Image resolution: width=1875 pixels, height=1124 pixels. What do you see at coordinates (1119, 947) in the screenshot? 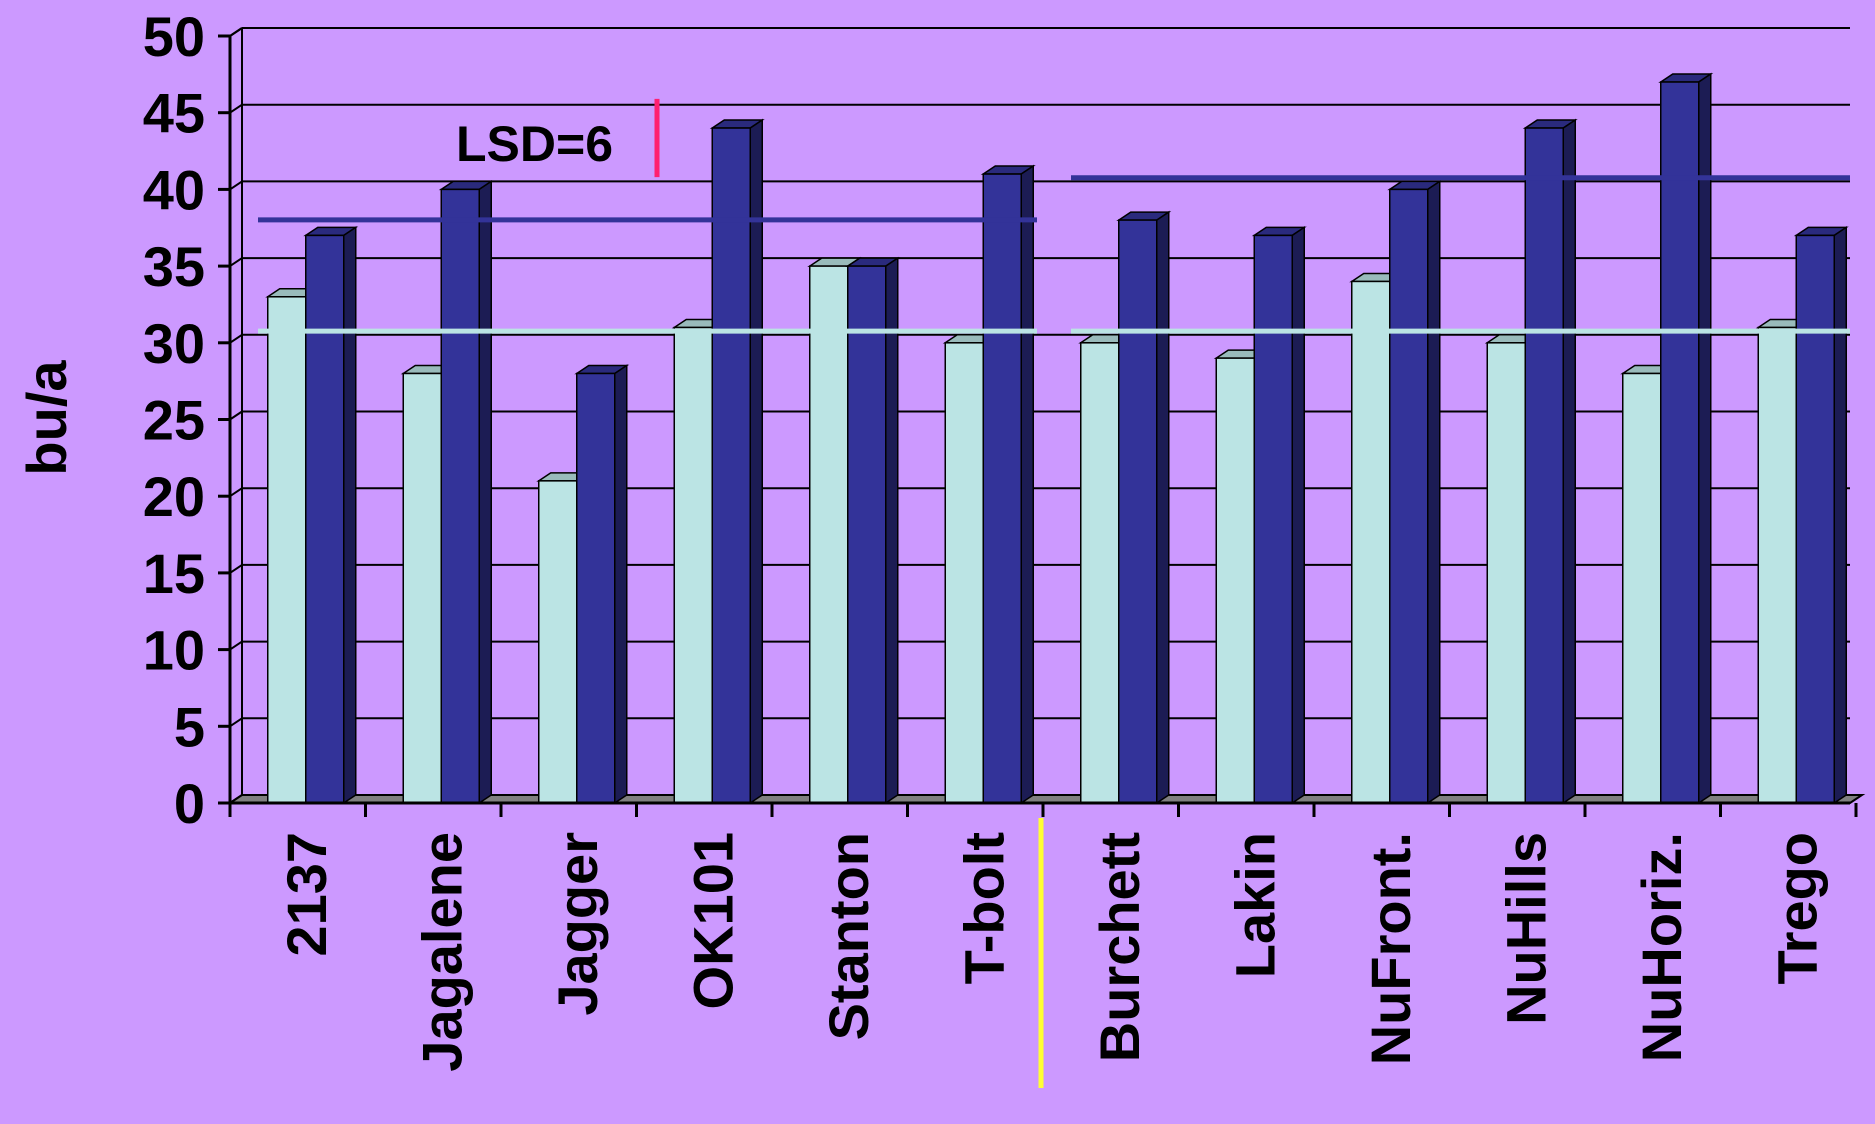
I see `category-label: Burchett` at bounding box center [1119, 947].